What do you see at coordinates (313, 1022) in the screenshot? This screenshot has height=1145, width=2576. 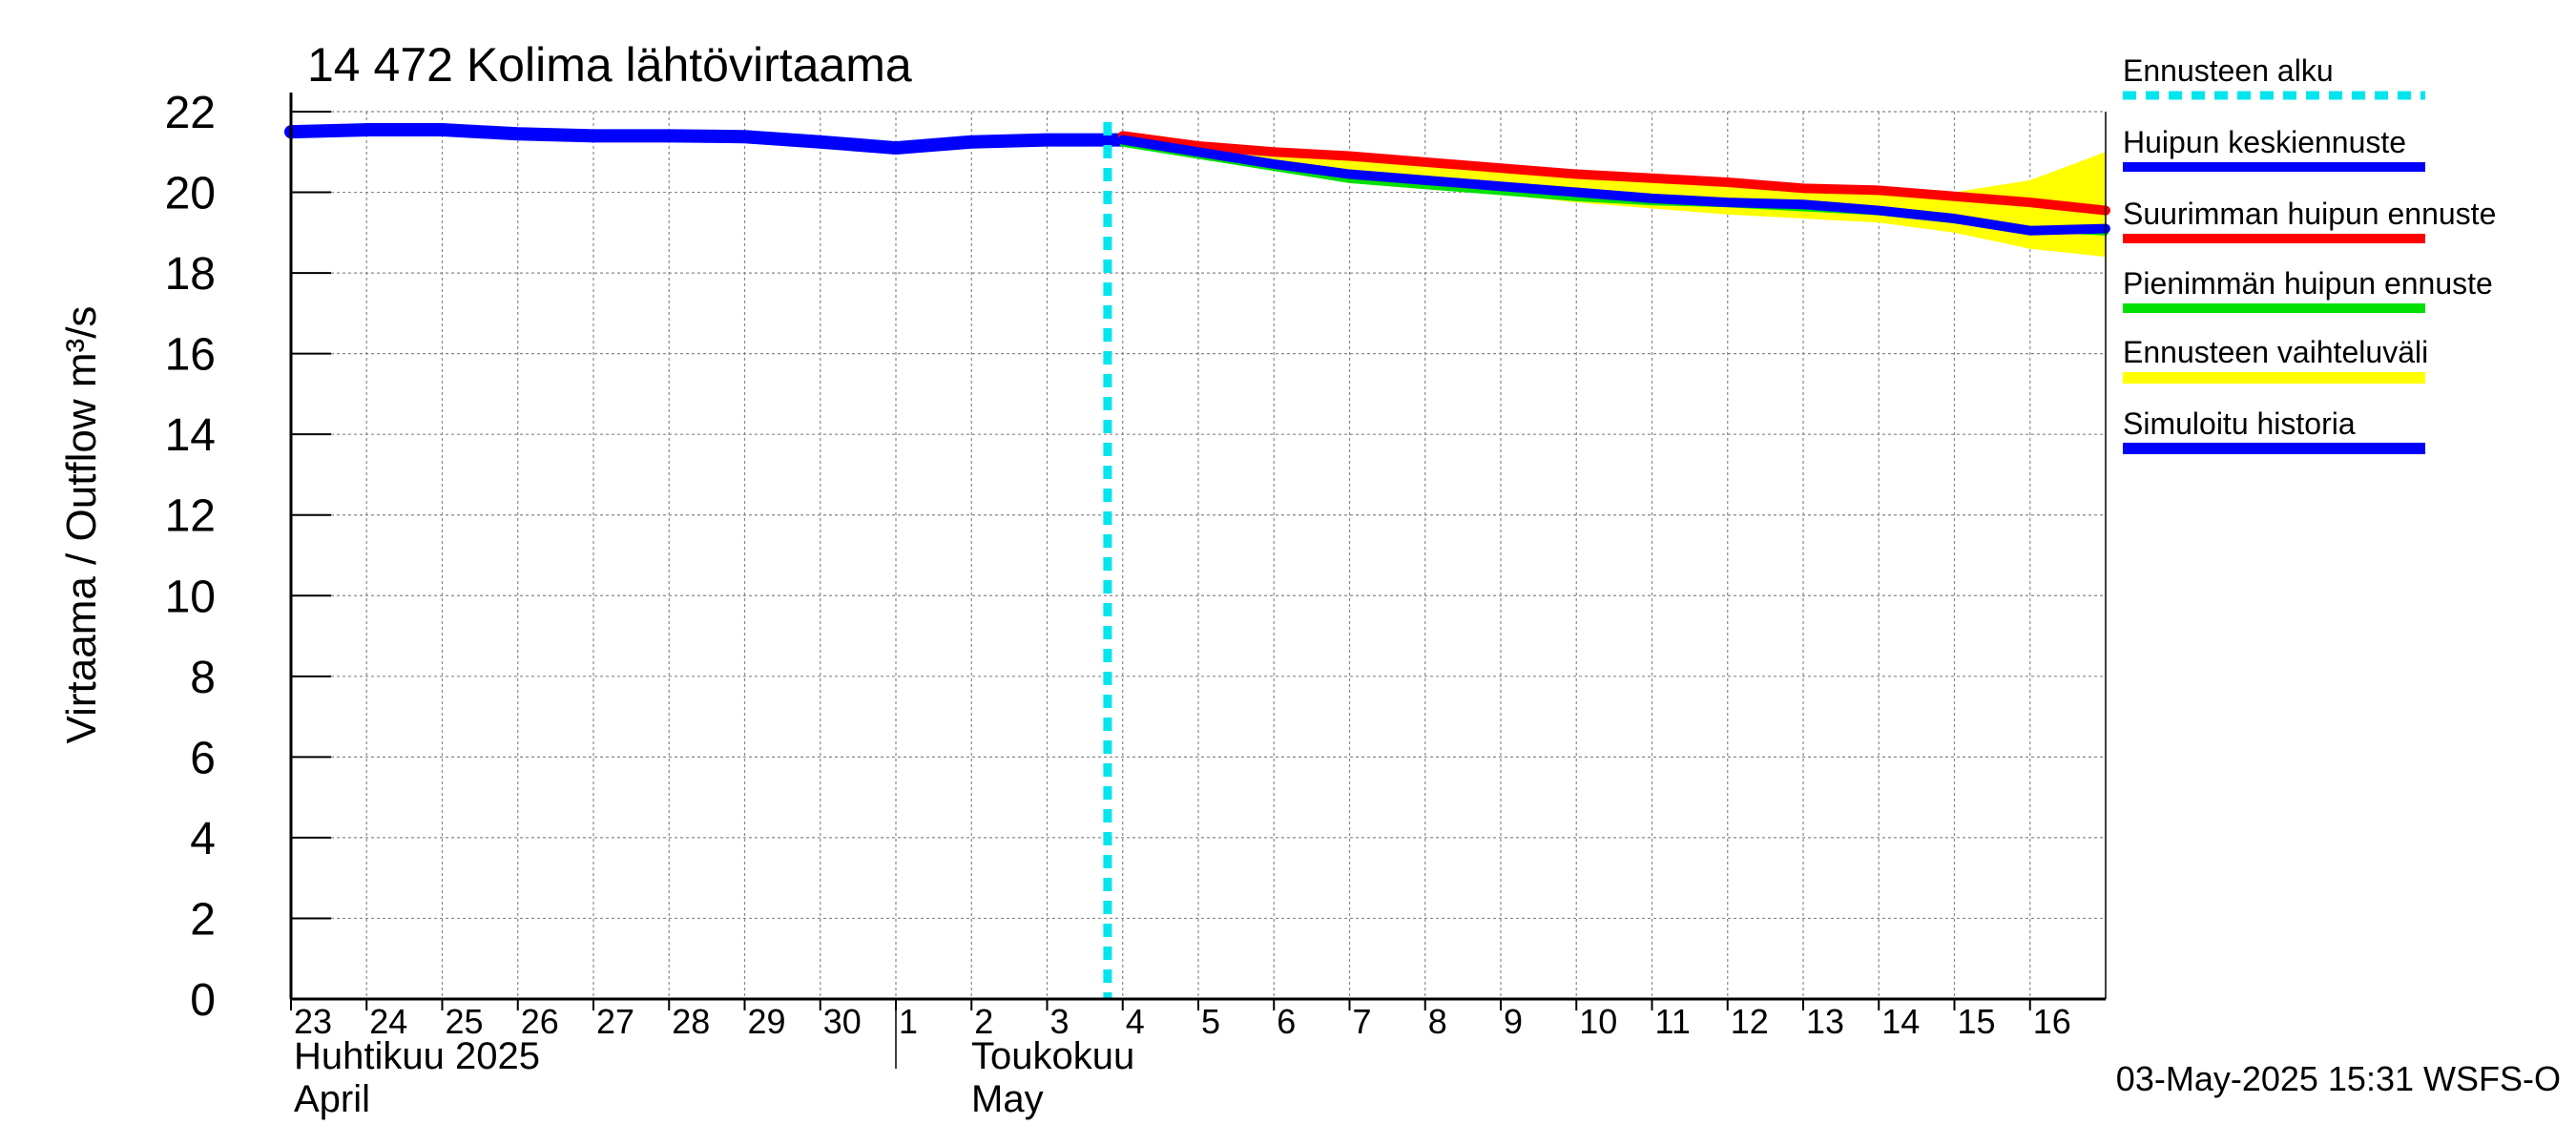 I see `x-tick-label: 23` at bounding box center [313, 1022].